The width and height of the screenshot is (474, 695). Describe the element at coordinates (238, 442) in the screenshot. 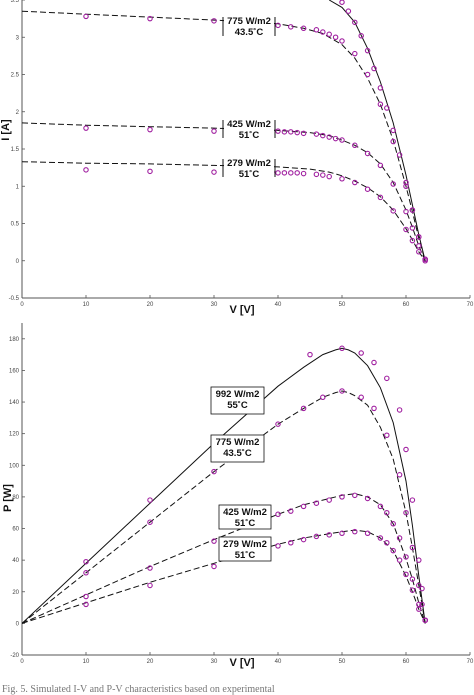

I see `annotation-label: 775 W/m2` at that location.